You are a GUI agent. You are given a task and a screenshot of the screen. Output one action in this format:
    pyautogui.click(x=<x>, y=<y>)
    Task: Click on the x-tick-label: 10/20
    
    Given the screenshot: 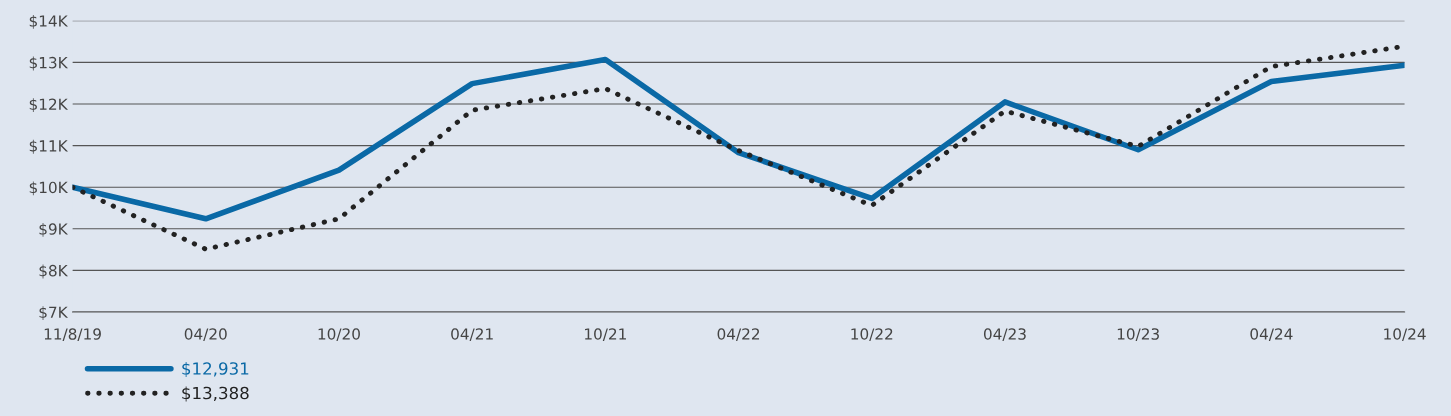 What is the action you would take?
    pyautogui.click(x=339, y=334)
    